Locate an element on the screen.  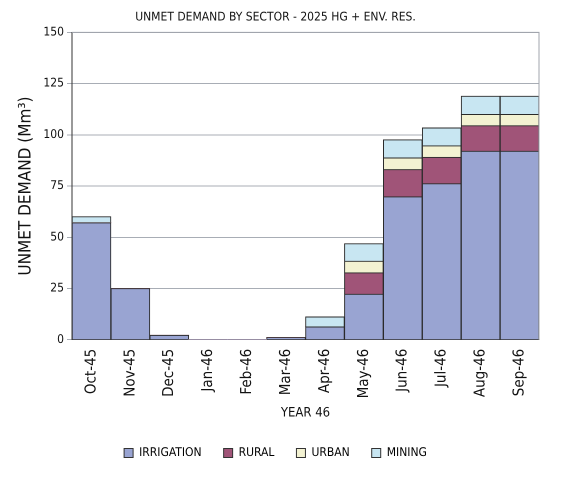
x-tick-label: Dec-45 is located at coordinates (168, 372).